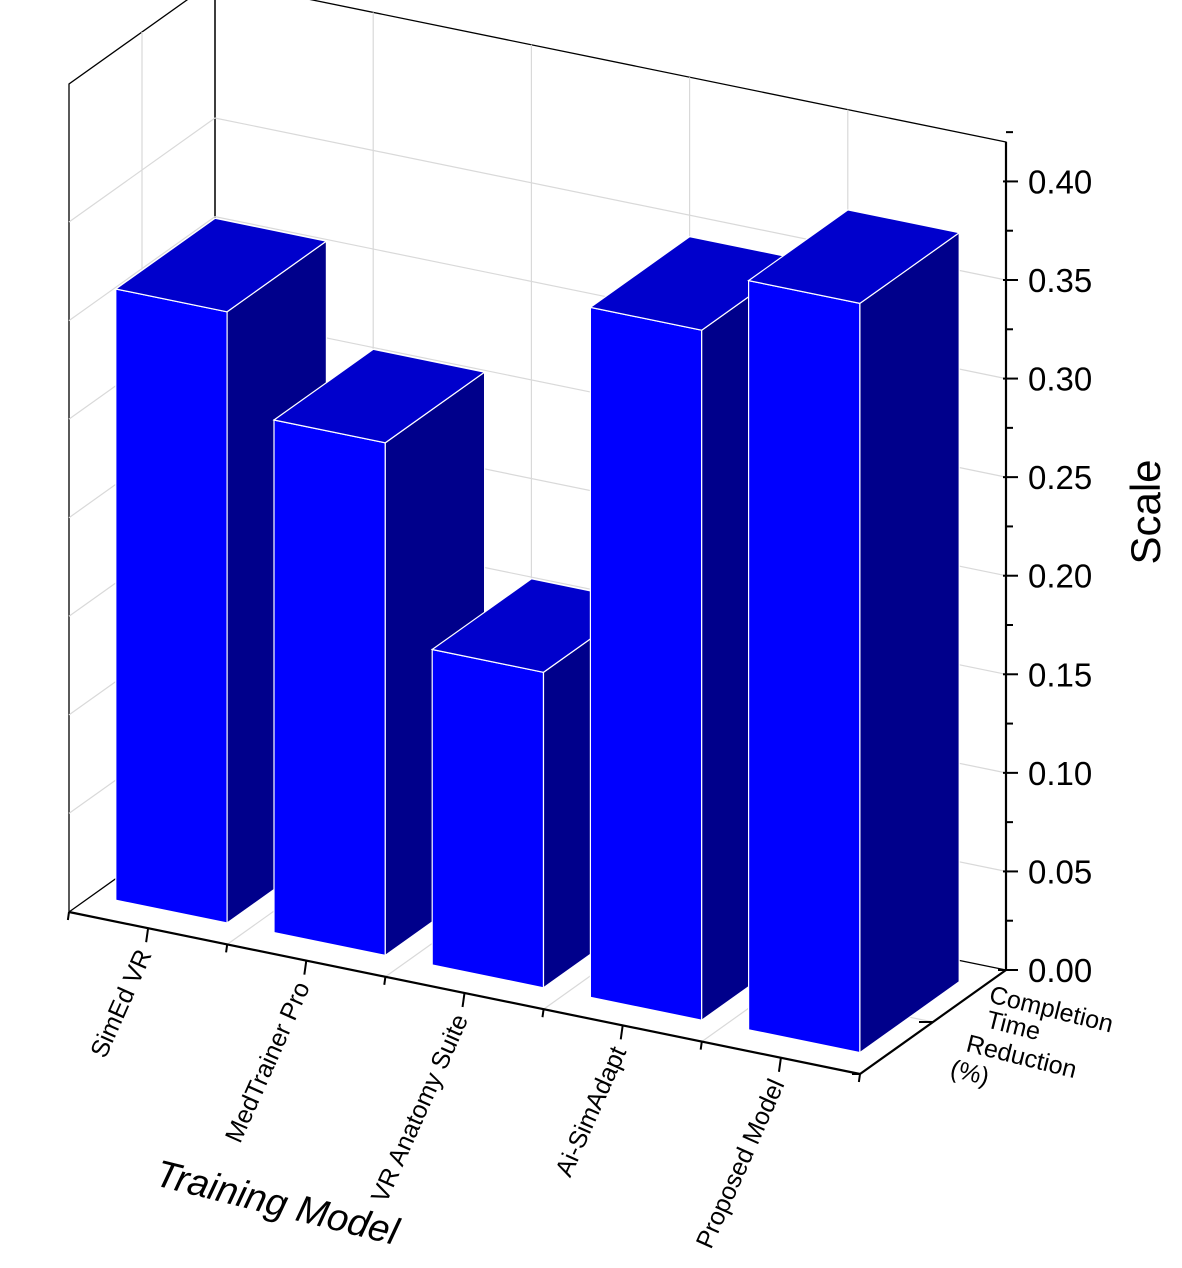  Describe the element at coordinates (537, 199) in the screenshot. I see `grid-line-h` at that location.